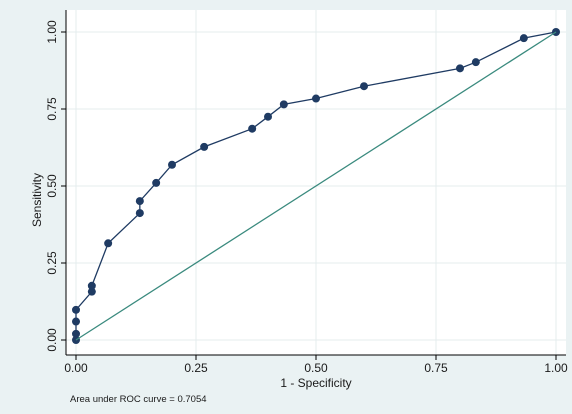 The image size is (572, 414). I want to click on y-tick-label: 0.50, so click(52, 186).